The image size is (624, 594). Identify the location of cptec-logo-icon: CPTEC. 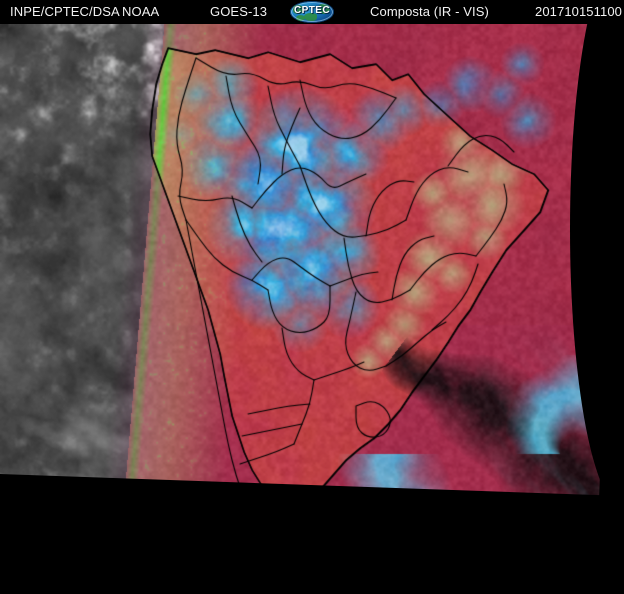
(312, 12).